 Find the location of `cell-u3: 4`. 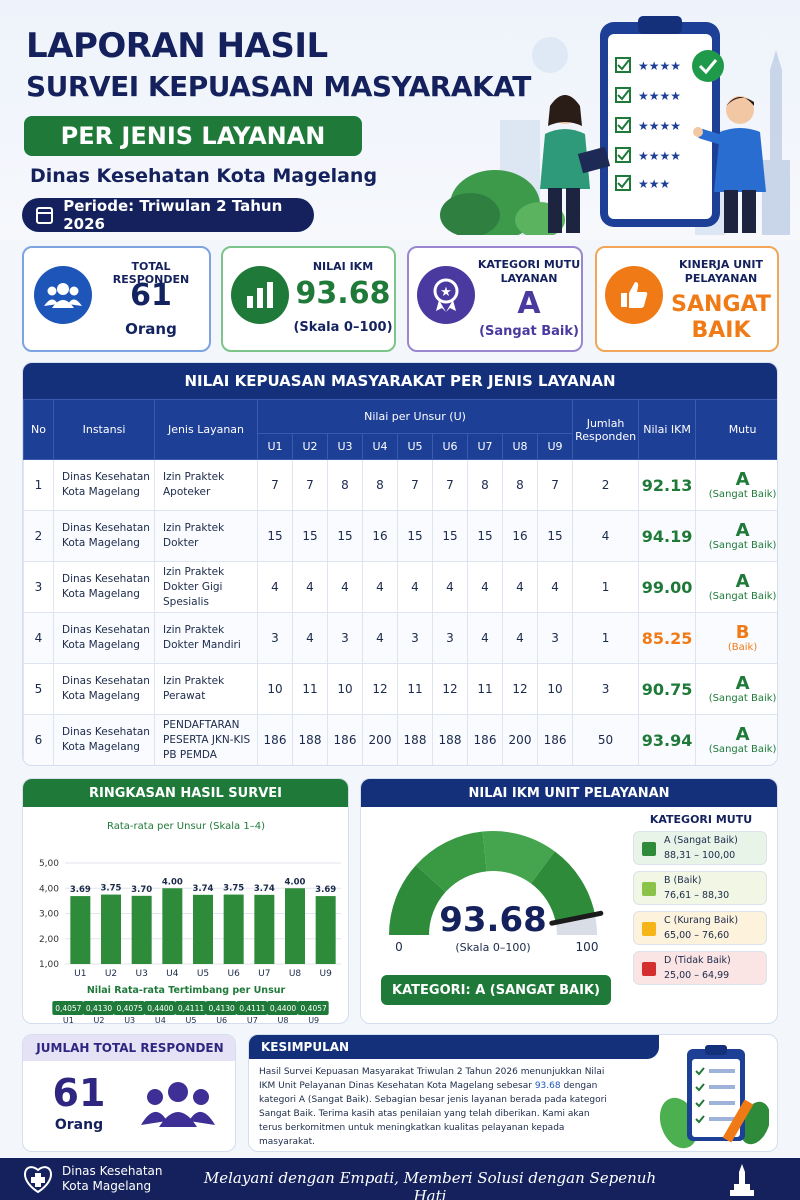

cell-u3: 4 is located at coordinates (345, 587).